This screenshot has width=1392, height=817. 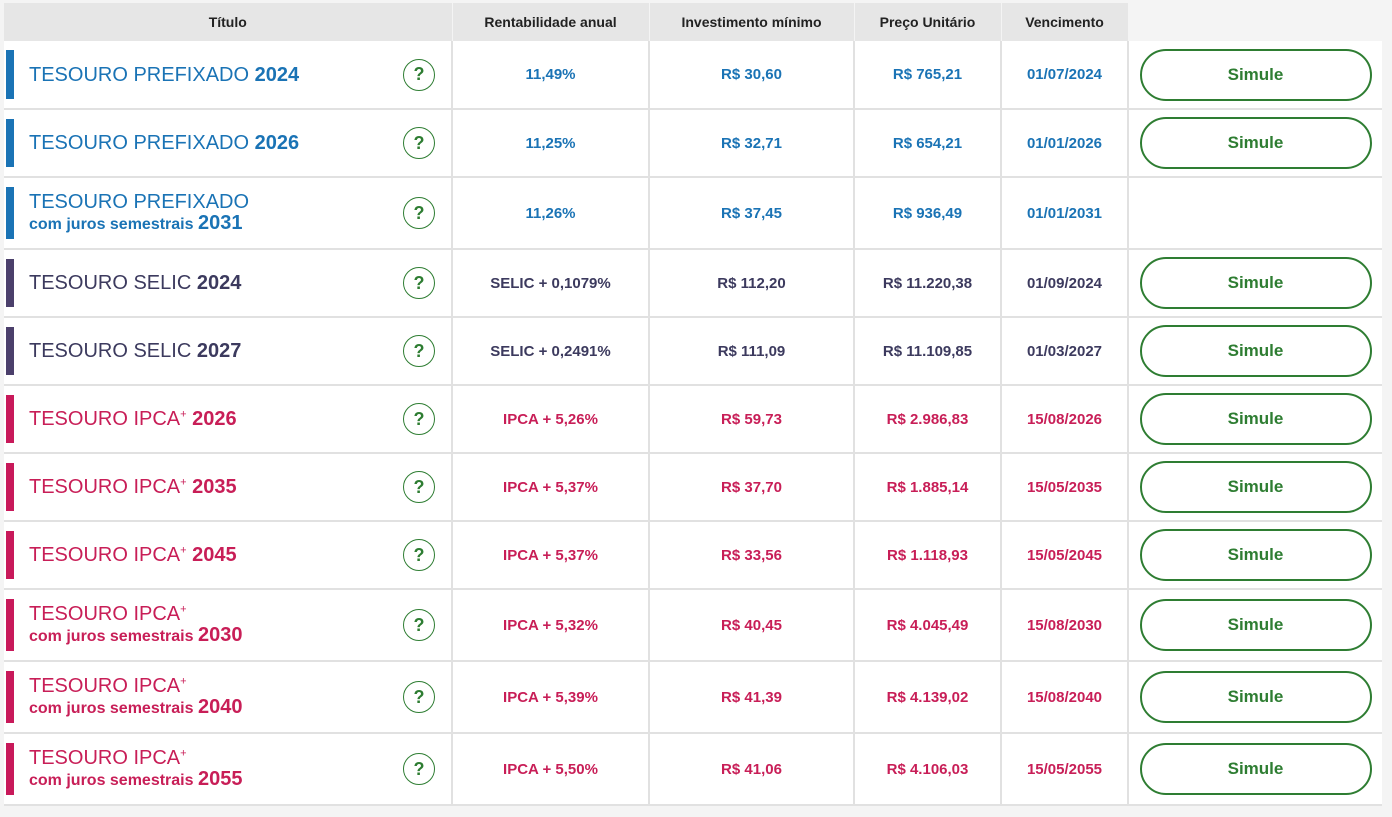 I want to click on header-rentabilidade: Rentabilidade anual, so click(x=551, y=22).